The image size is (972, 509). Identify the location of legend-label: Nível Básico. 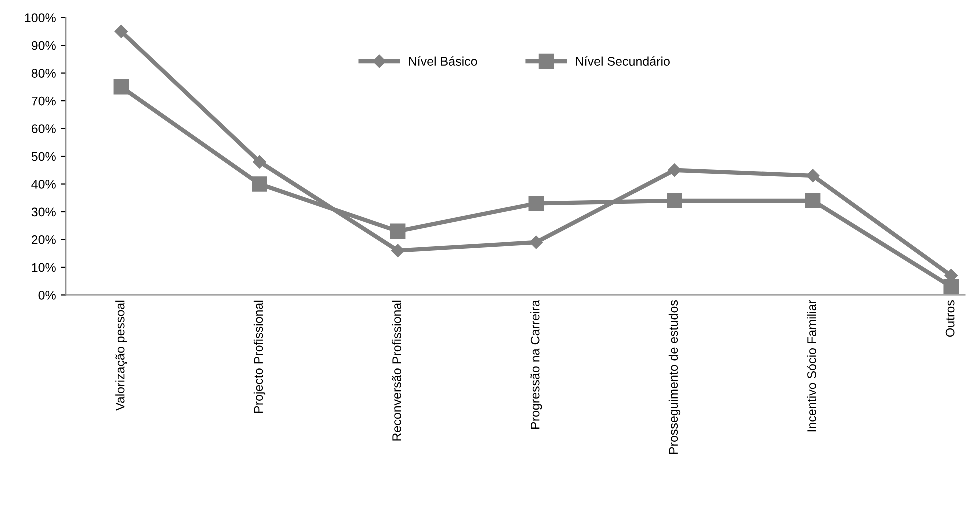
(443, 61).